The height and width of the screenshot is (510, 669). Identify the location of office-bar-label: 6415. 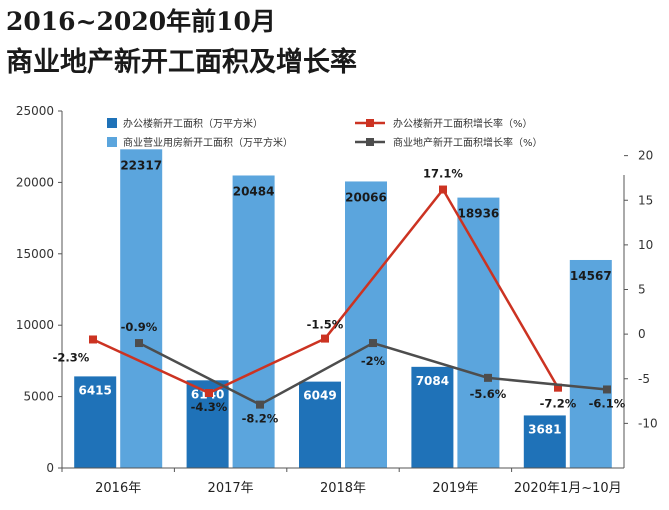
(94, 390).